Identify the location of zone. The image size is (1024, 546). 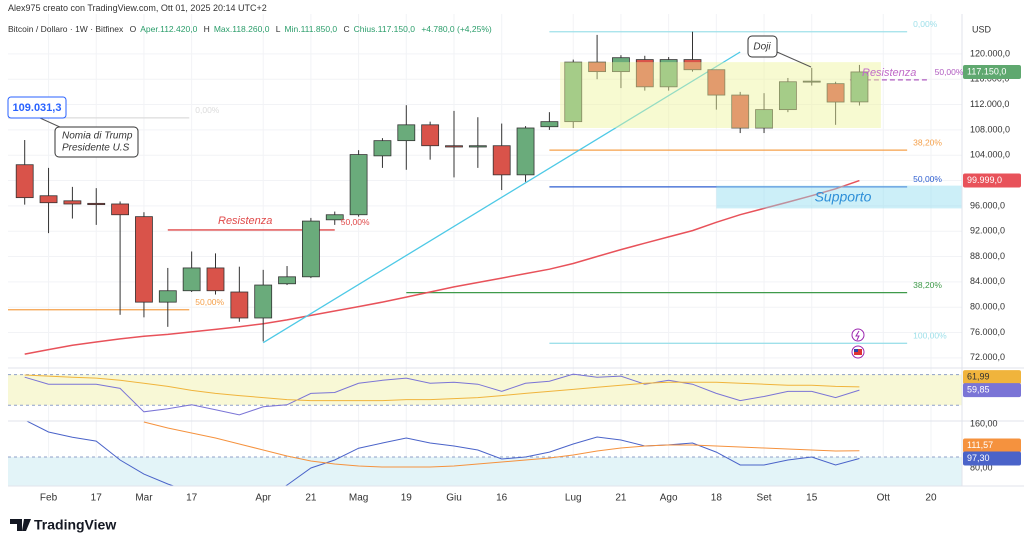
(720, 95).